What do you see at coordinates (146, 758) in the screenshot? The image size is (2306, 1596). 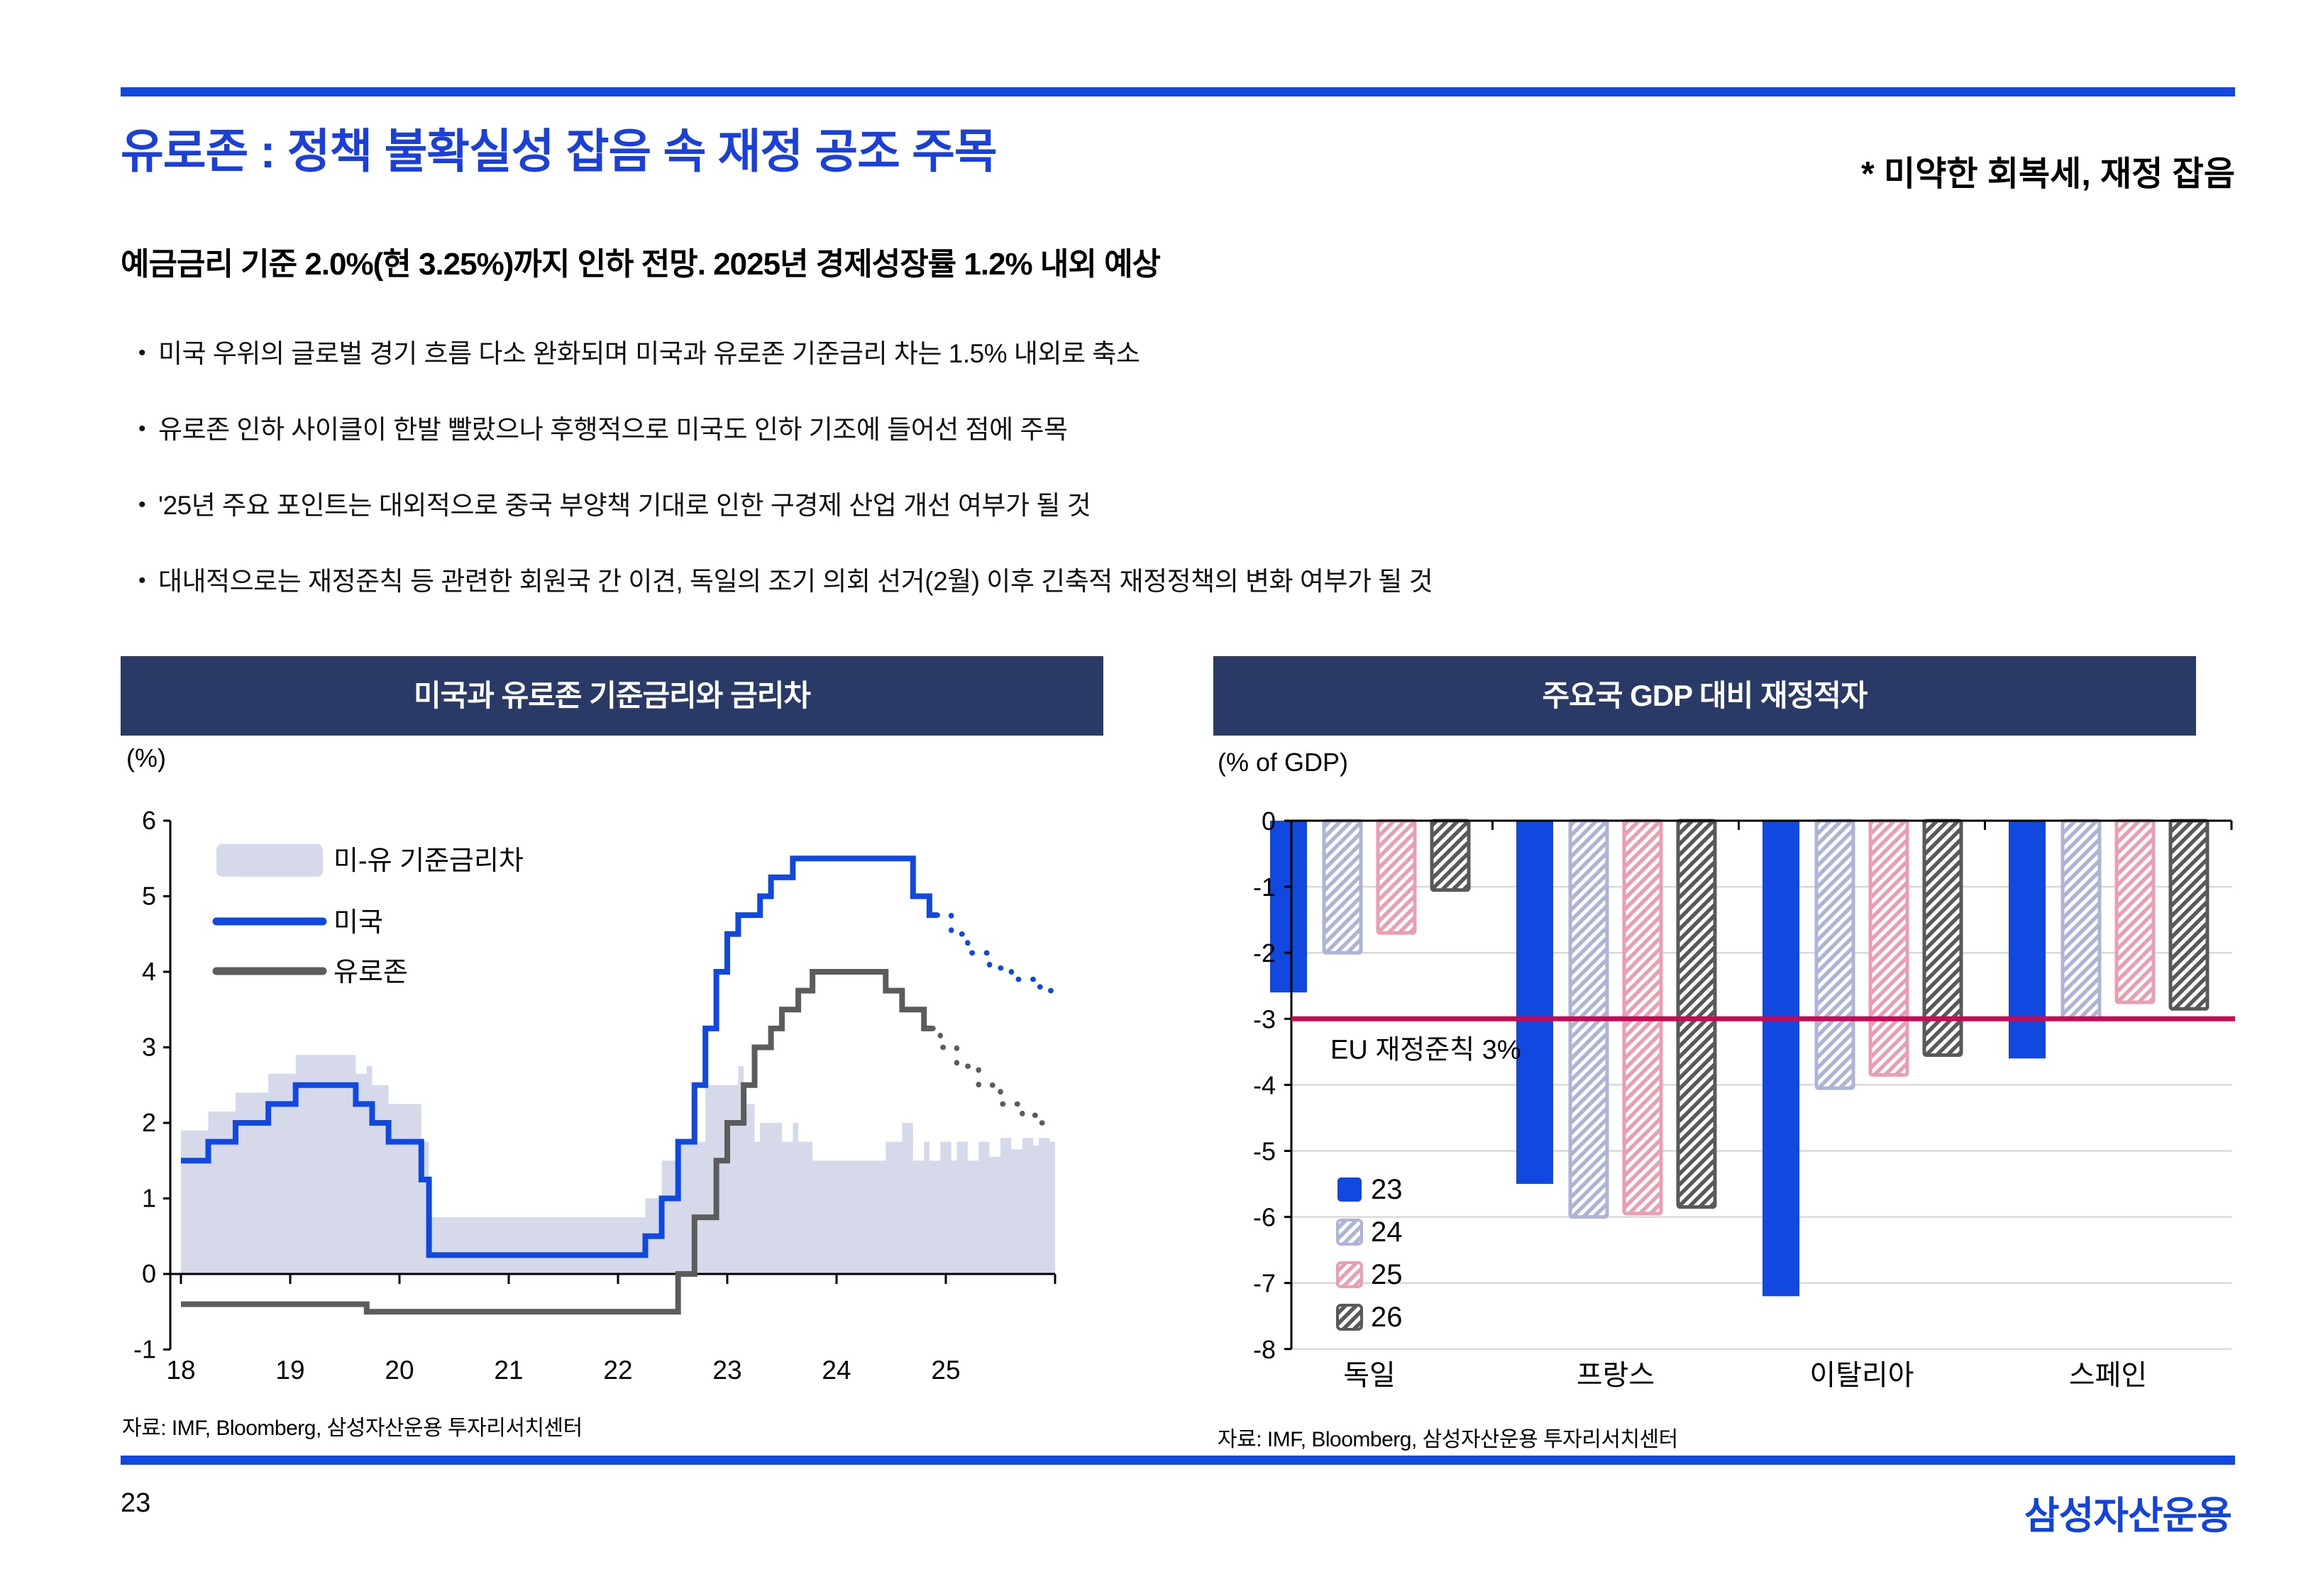 I see `rates-chart-unit-label: (%)` at bounding box center [146, 758].